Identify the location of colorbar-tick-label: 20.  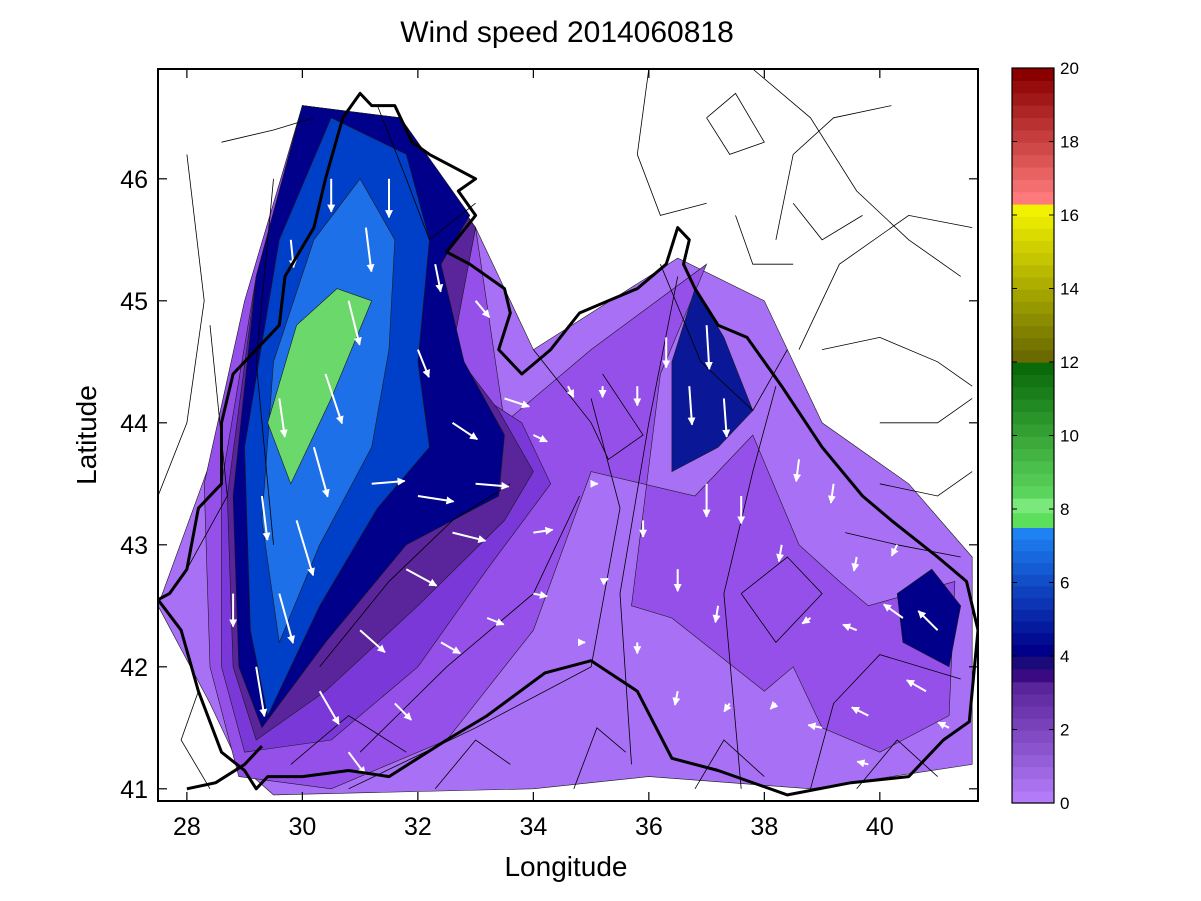
(1069, 68).